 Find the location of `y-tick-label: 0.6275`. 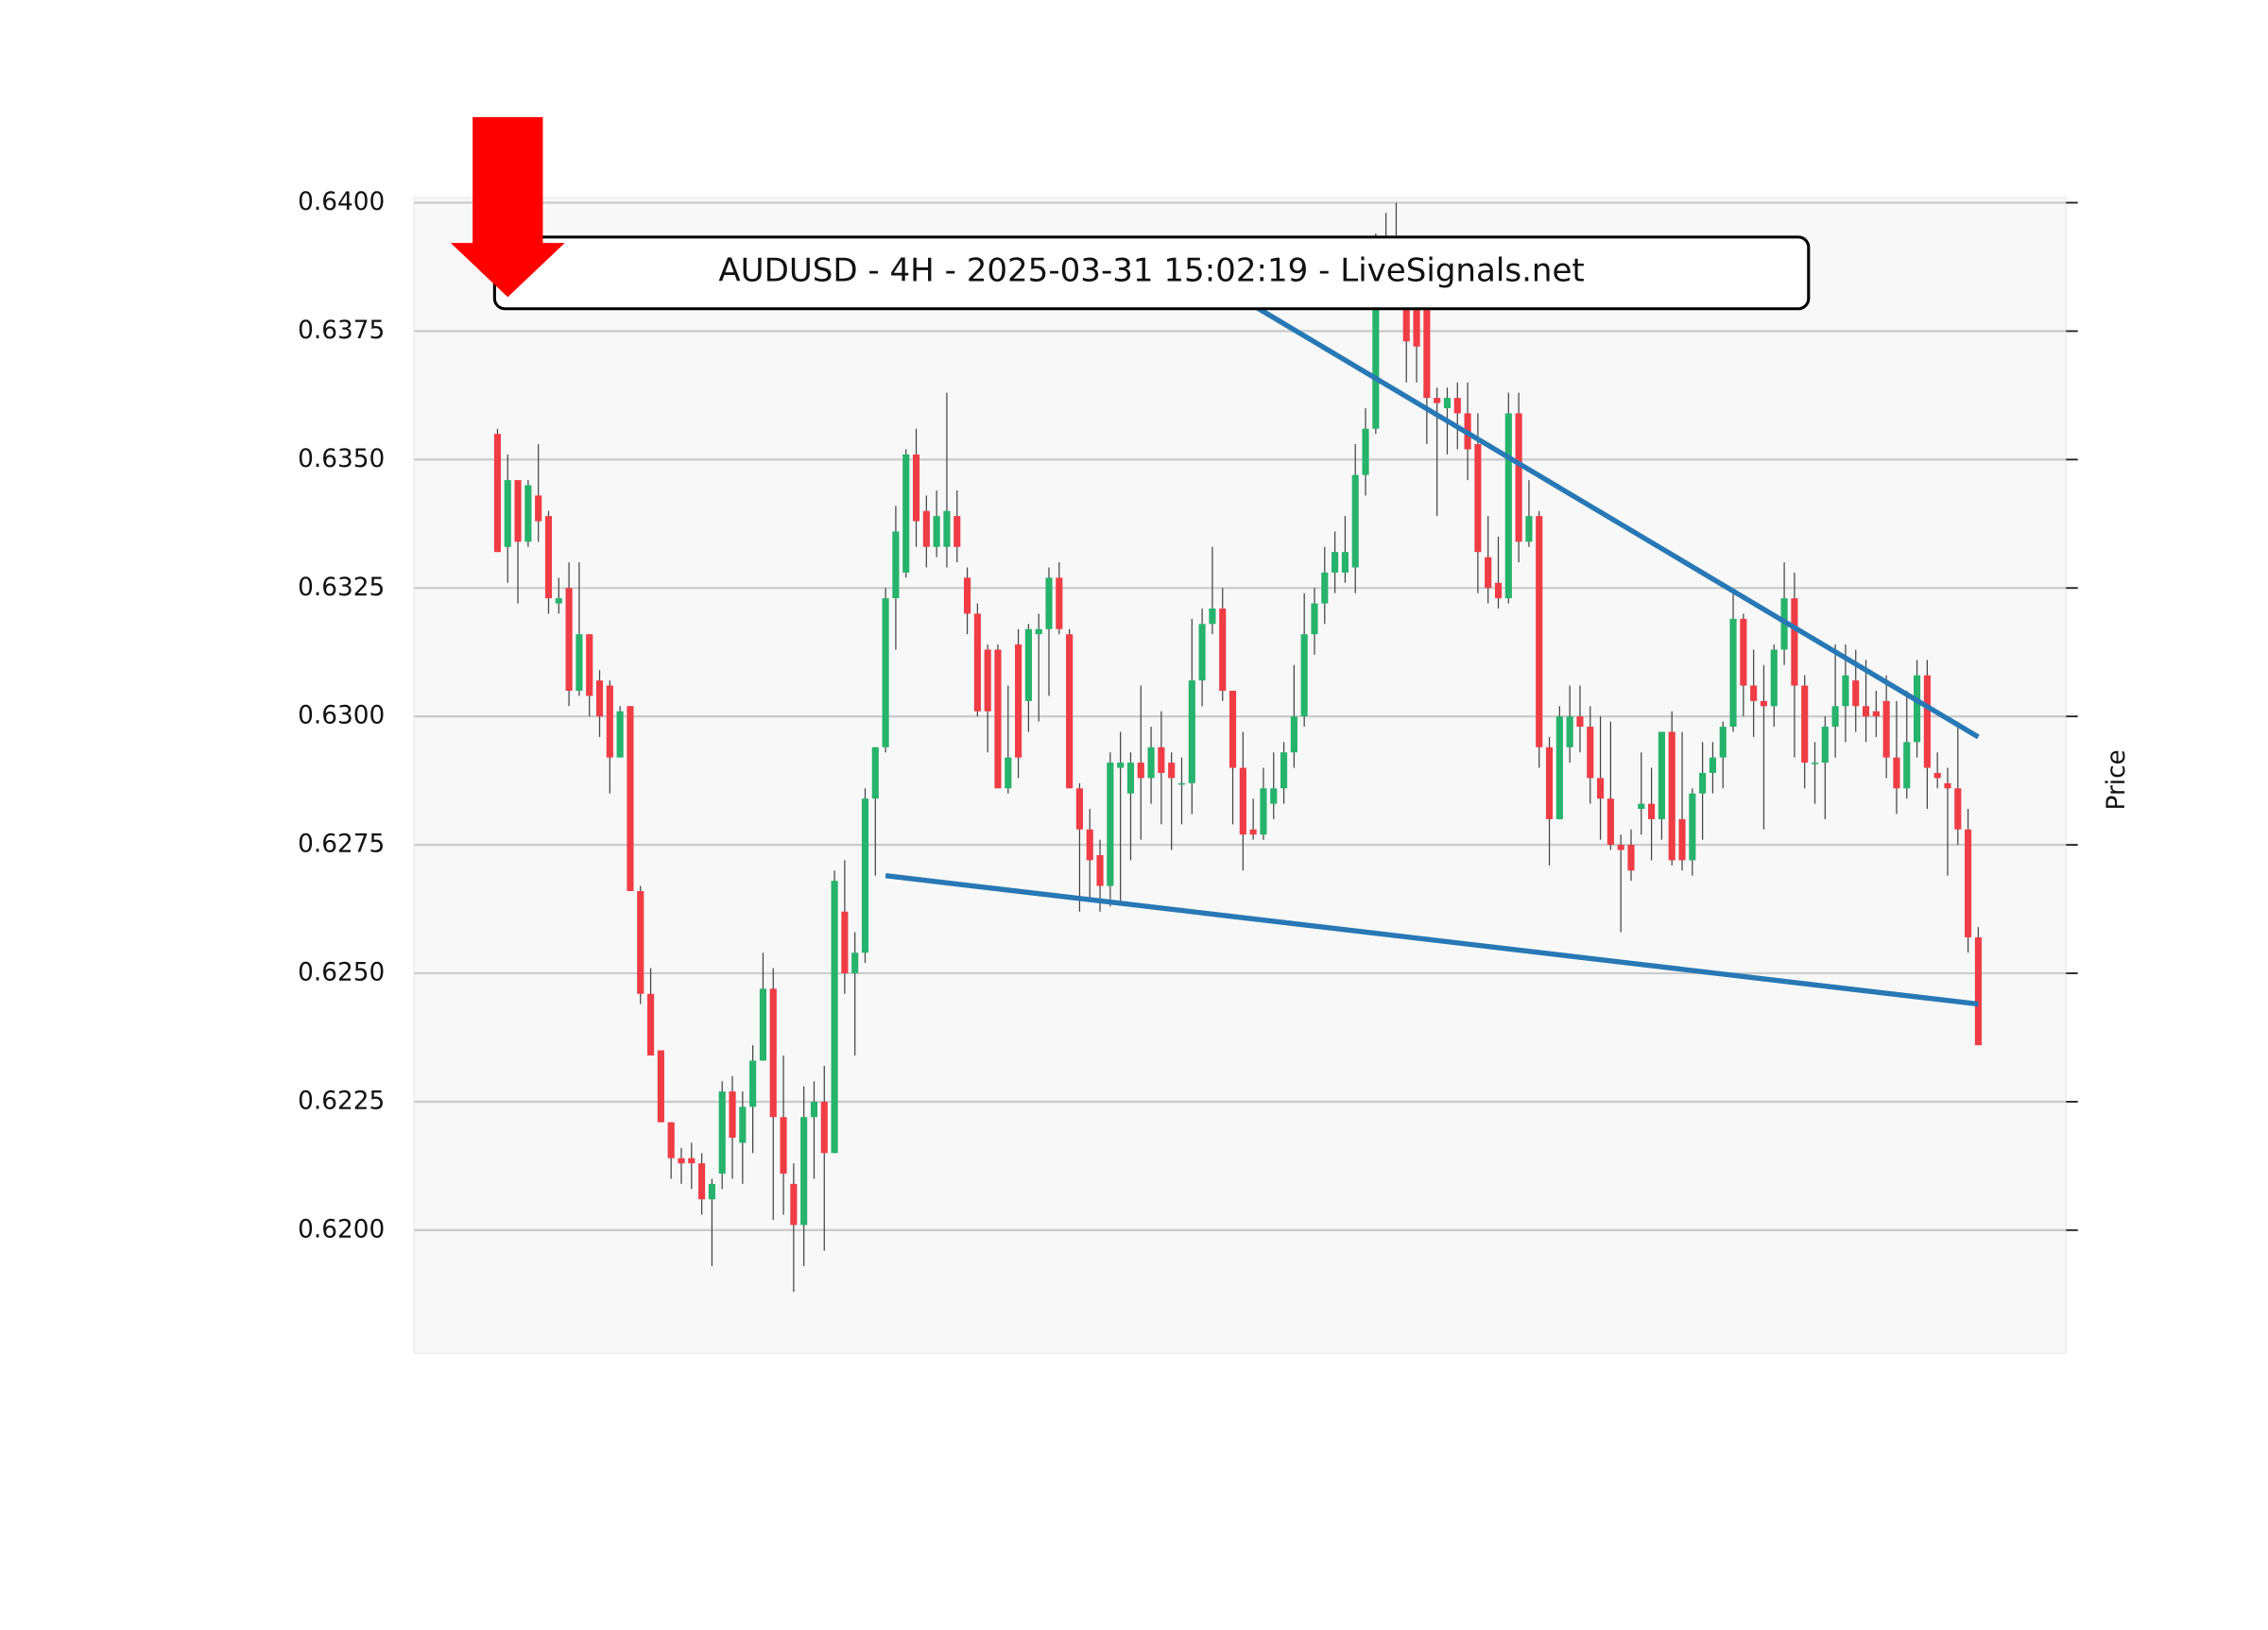

y-tick-label: 0.6275 is located at coordinates (341, 845).